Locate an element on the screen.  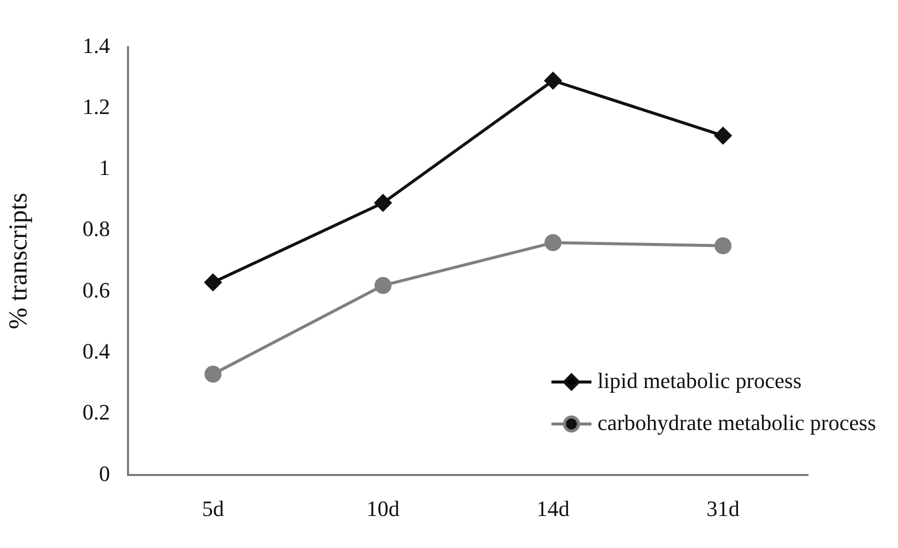
x-tick-label: 10d is located at coordinates (383, 508).